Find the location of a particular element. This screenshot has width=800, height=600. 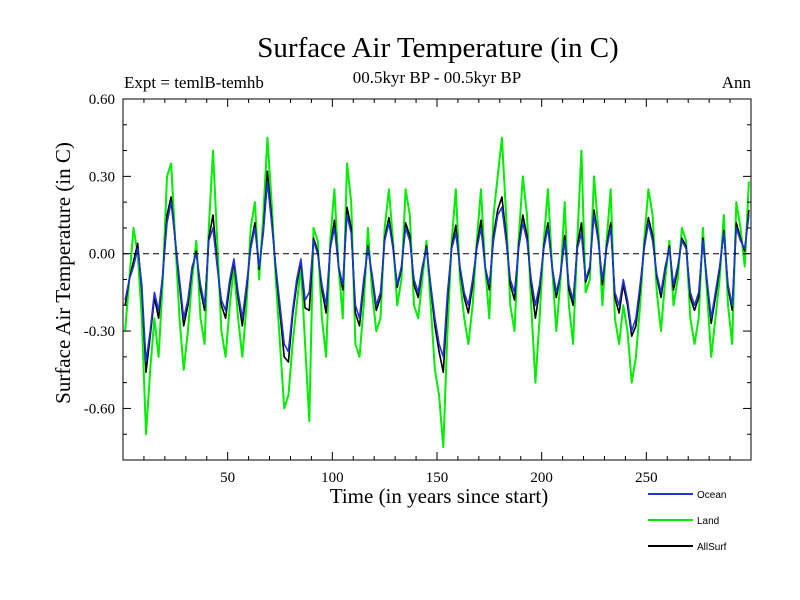

experiment-label: Expt = temlB-temhb is located at coordinates (194, 82).